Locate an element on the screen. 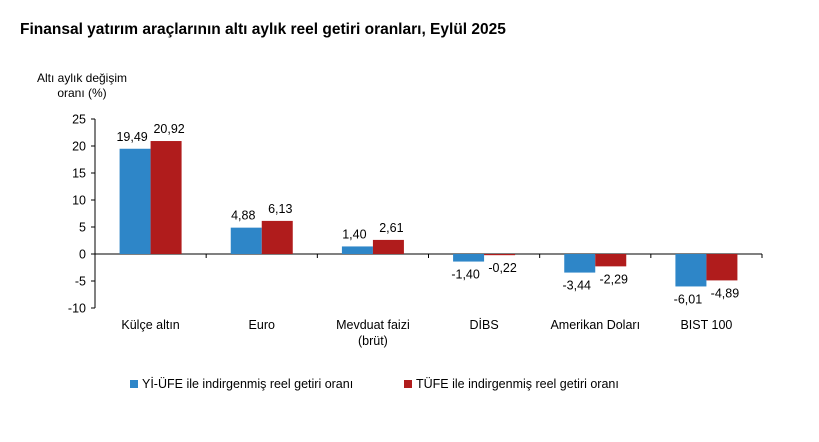 The height and width of the screenshot is (442, 819). y-tick-label: 20 is located at coordinates (79, 147).